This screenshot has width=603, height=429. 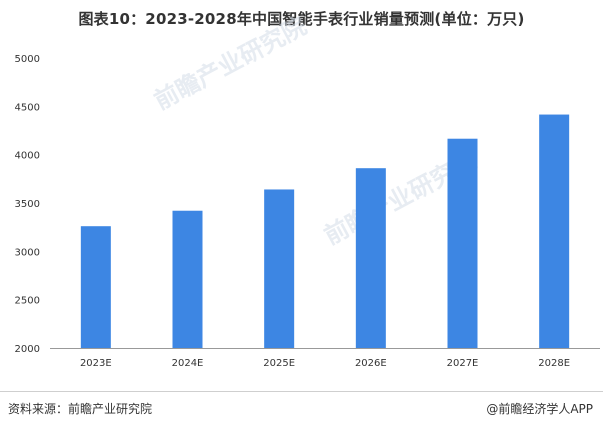 What do you see at coordinates (27, 349) in the screenshot?
I see `y-tick-label: 2000` at bounding box center [27, 349].